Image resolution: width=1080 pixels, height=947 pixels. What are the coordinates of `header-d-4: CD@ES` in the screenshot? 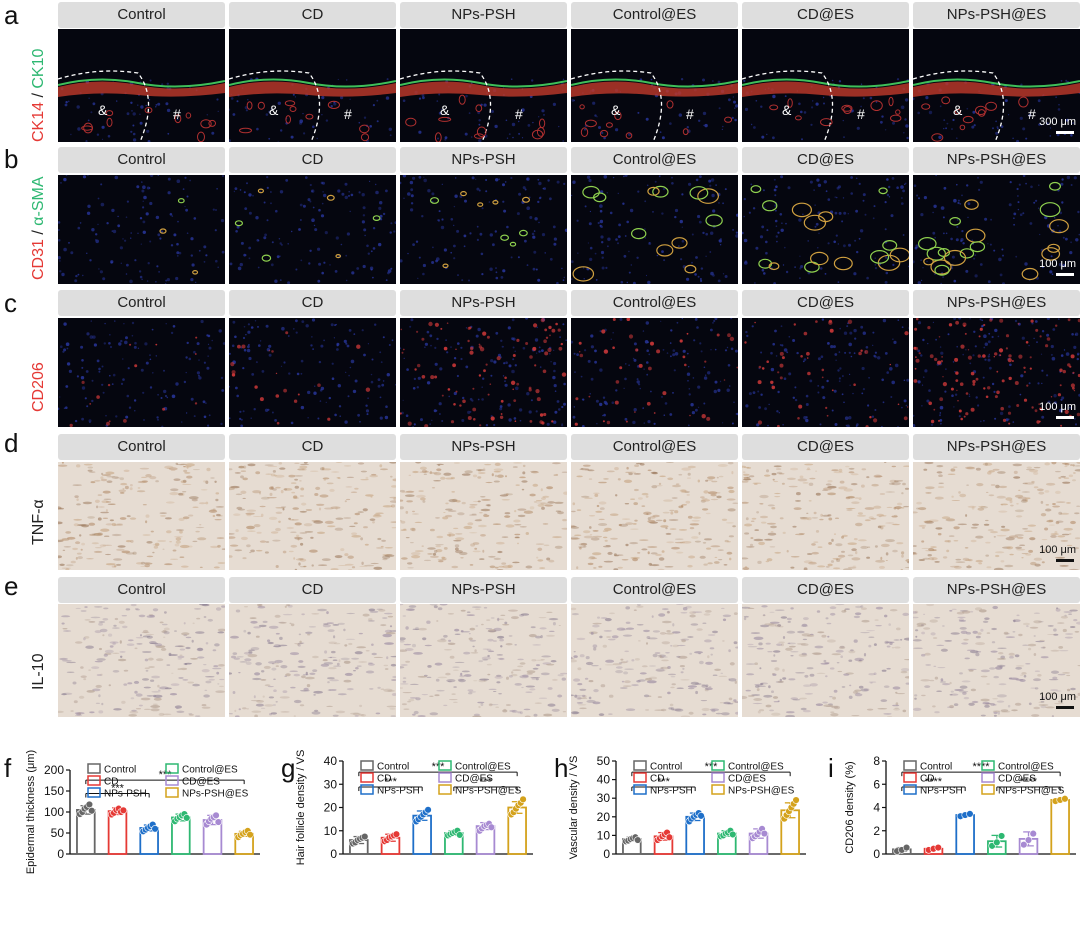 It's located at (825, 447).